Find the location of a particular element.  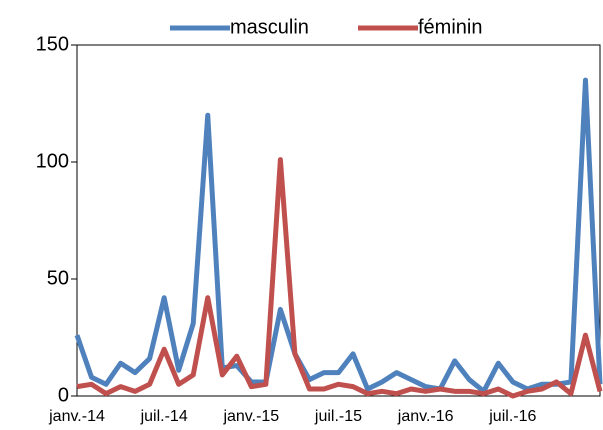

x-tick-label: janv.-16 is located at coordinates (425, 416).